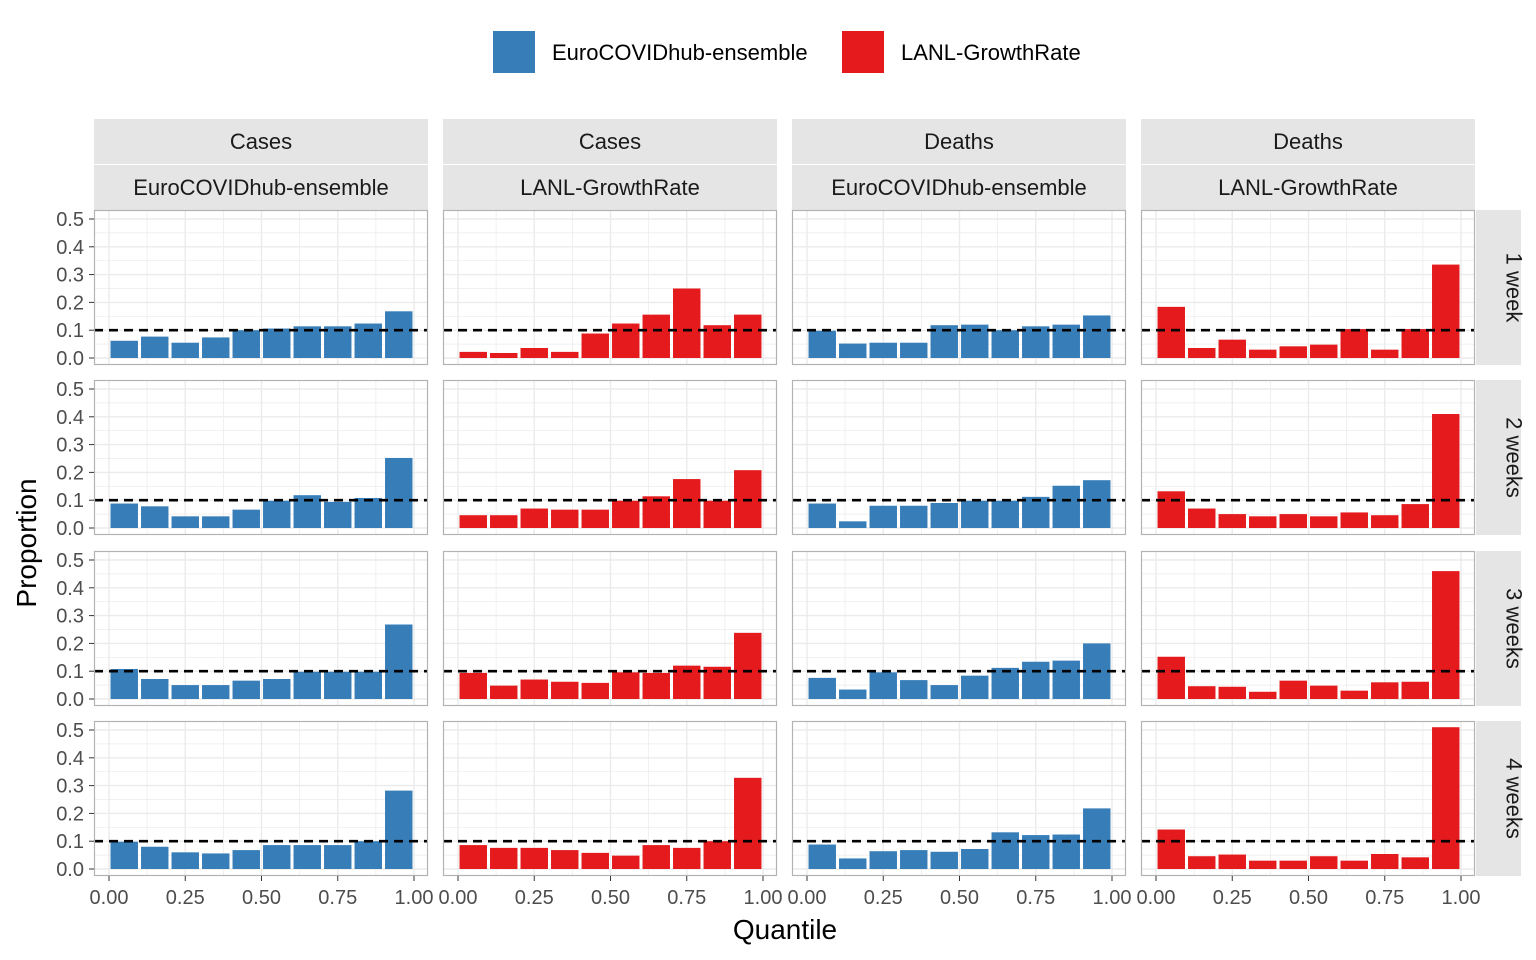 The height and width of the screenshot is (960, 1536). What do you see at coordinates (70, 418) in the screenshot?
I see `y-tick-label: 0.4` at bounding box center [70, 418].